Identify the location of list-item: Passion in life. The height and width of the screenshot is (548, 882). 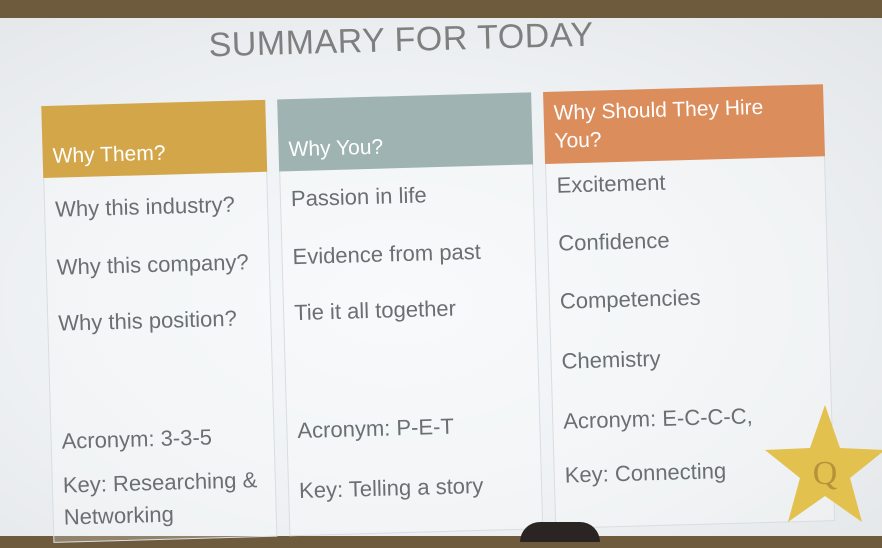
(358, 197).